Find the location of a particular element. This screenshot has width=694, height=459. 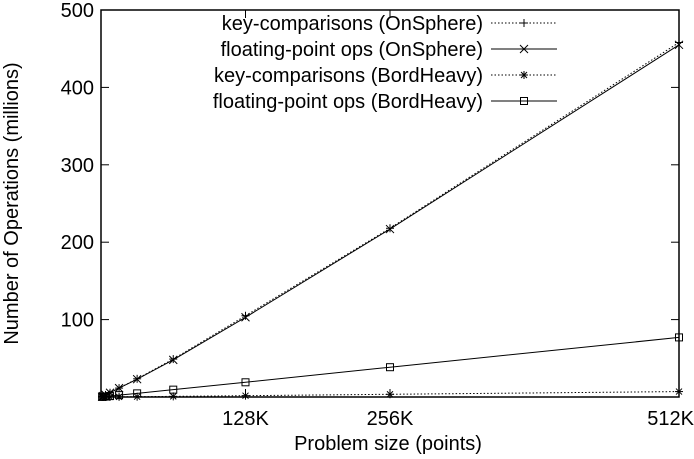

legend-label: key-comparisons (BordHeavy) is located at coordinates (348, 76).